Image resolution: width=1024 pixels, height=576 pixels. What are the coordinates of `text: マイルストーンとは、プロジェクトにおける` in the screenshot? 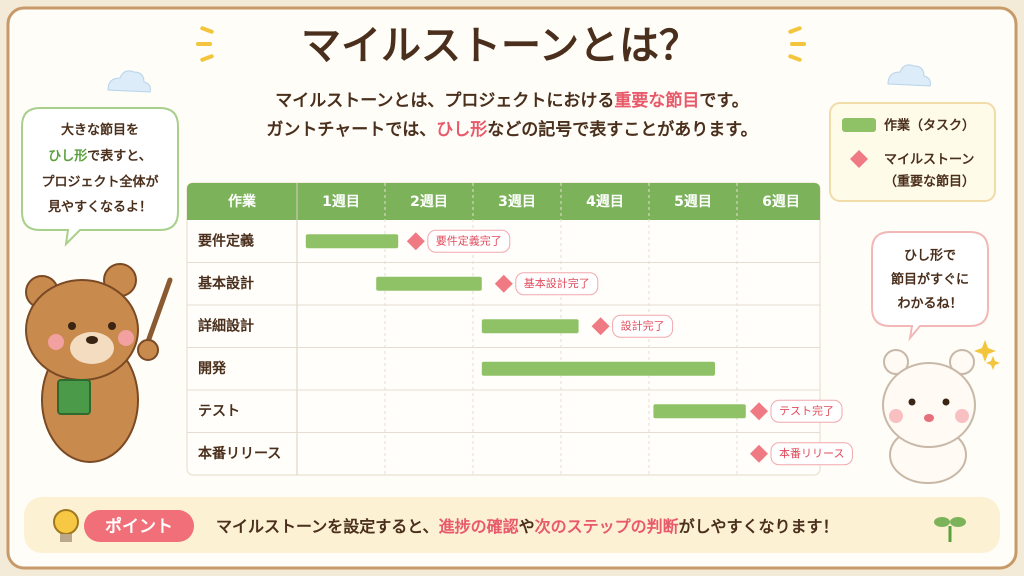 It's located at (444, 100).